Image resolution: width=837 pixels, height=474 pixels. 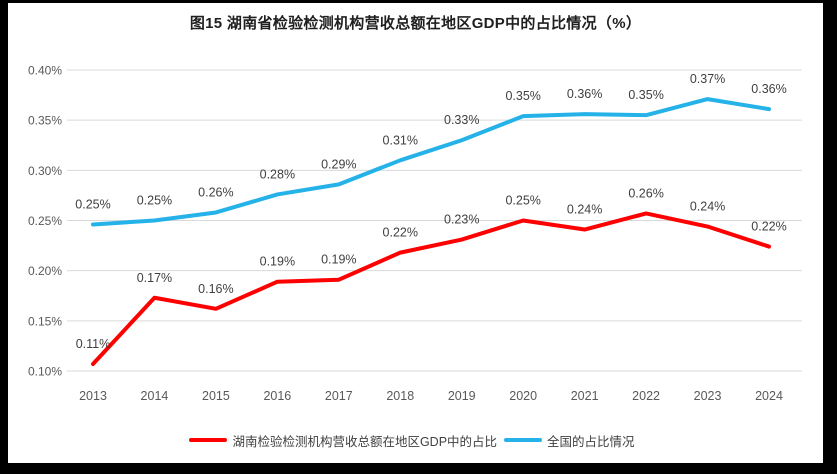 I want to click on x-axis-year-label: 2018, so click(x=400, y=396).